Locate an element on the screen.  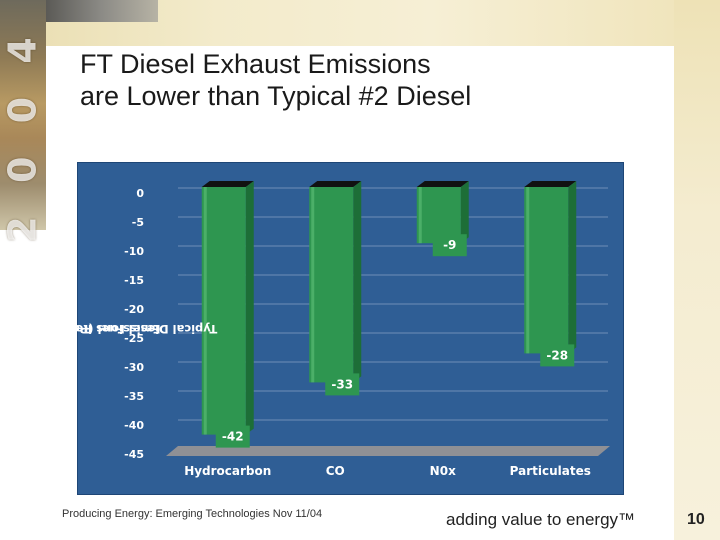
x-tick-label: CO is located at coordinates (335, 471).